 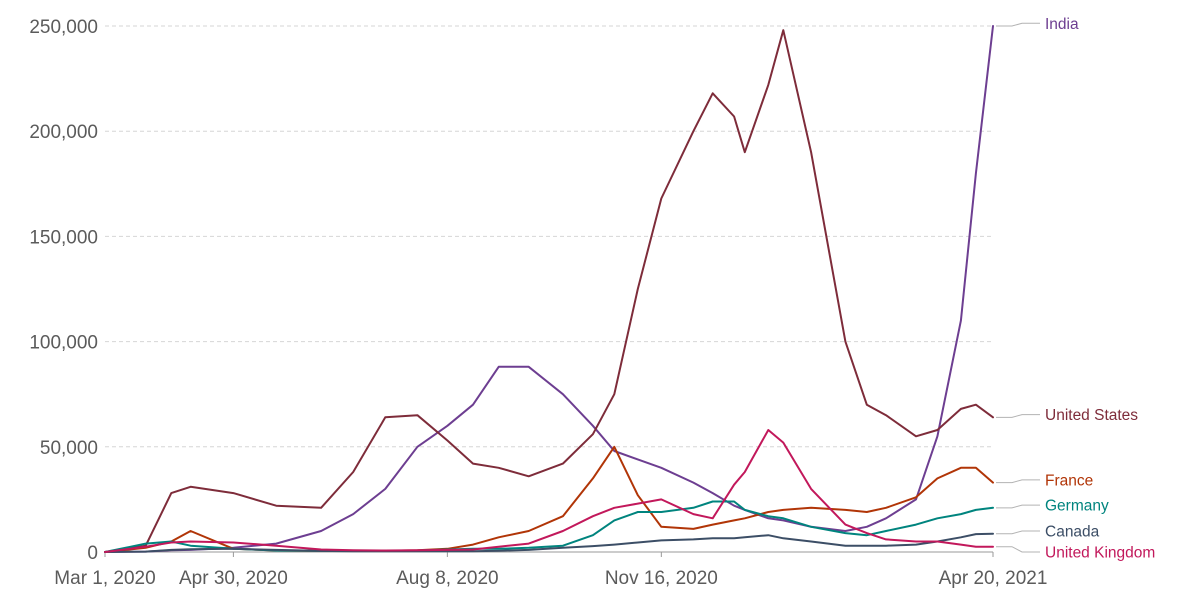 What do you see at coordinates (661, 578) in the screenshot?
I see `x-tick-label: Nov 16, 2020` at bounding box center [661, 578].